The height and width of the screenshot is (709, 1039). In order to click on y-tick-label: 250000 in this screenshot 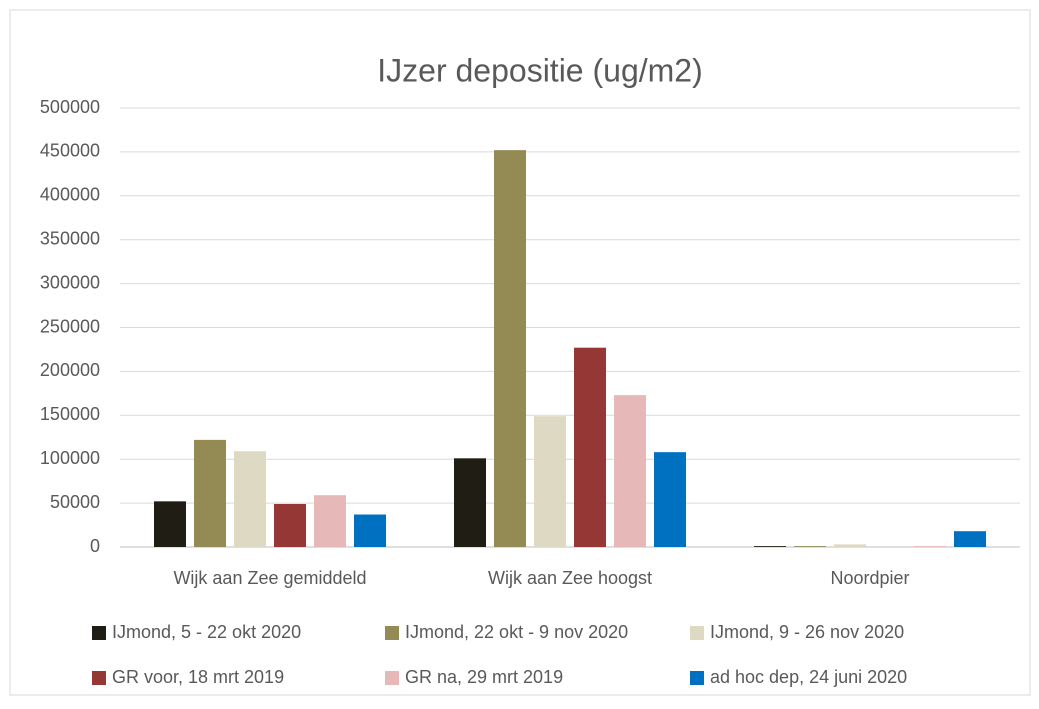, I will do `click(70, 326)`.